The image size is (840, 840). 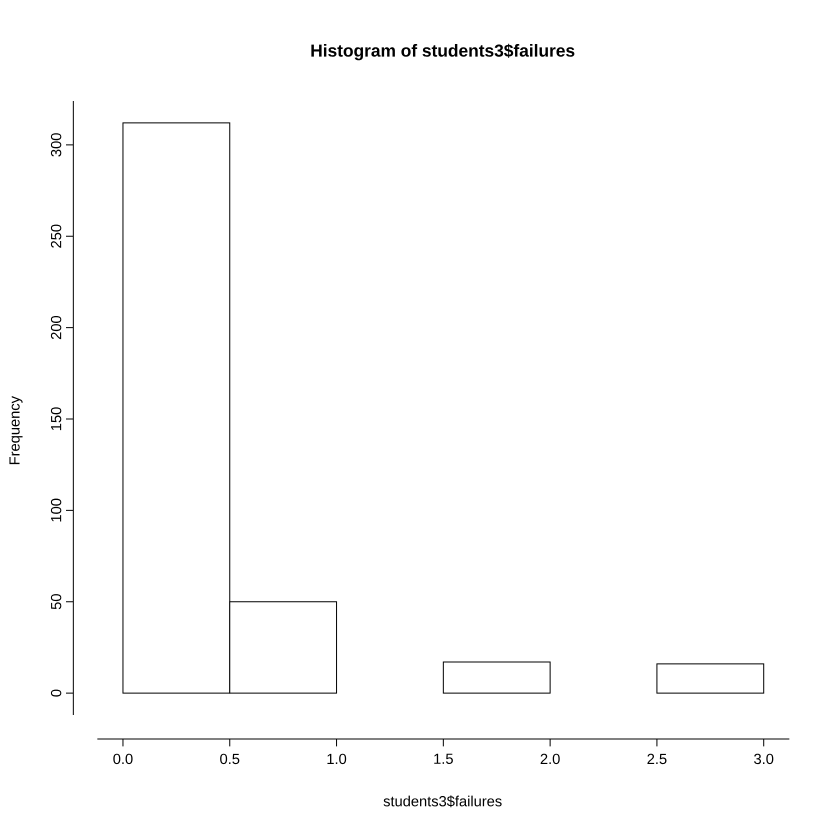 I want to click on x-tick-label: 3.0, so click(x=764, y=759).